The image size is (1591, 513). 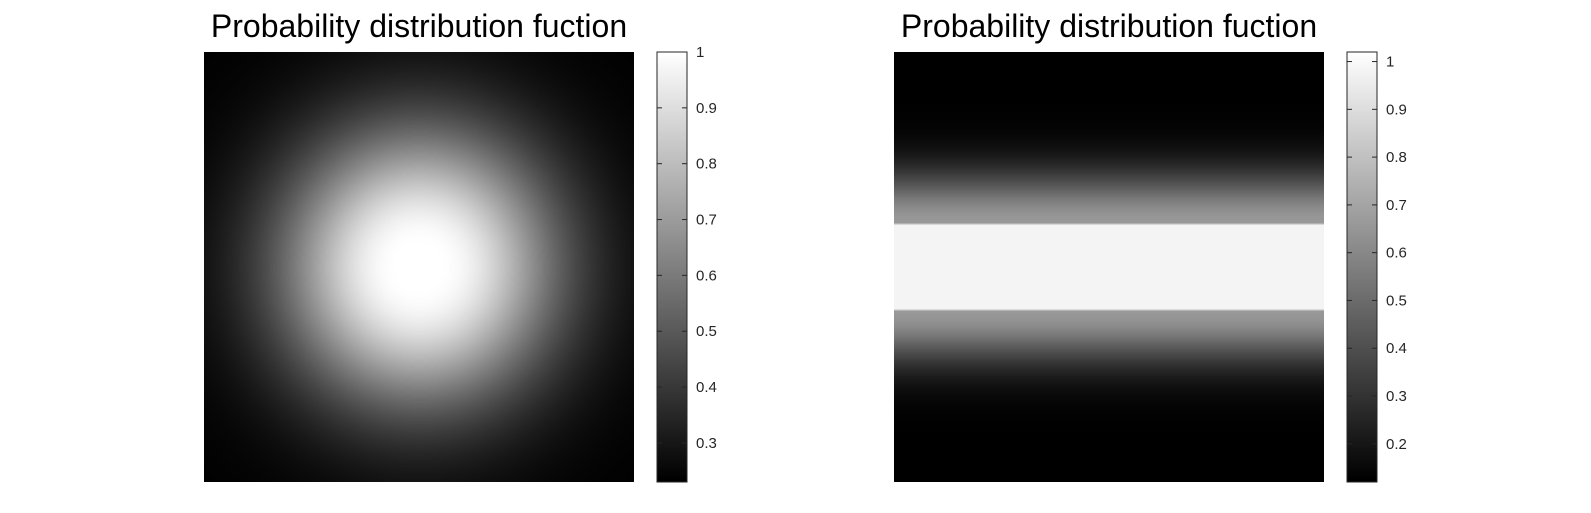 I want to click on colorbar-2-ticks: 0.2 0.3 0.4 0.5 0.6 0.7 0.8 0.9 1, so click(x=1377, y=253).